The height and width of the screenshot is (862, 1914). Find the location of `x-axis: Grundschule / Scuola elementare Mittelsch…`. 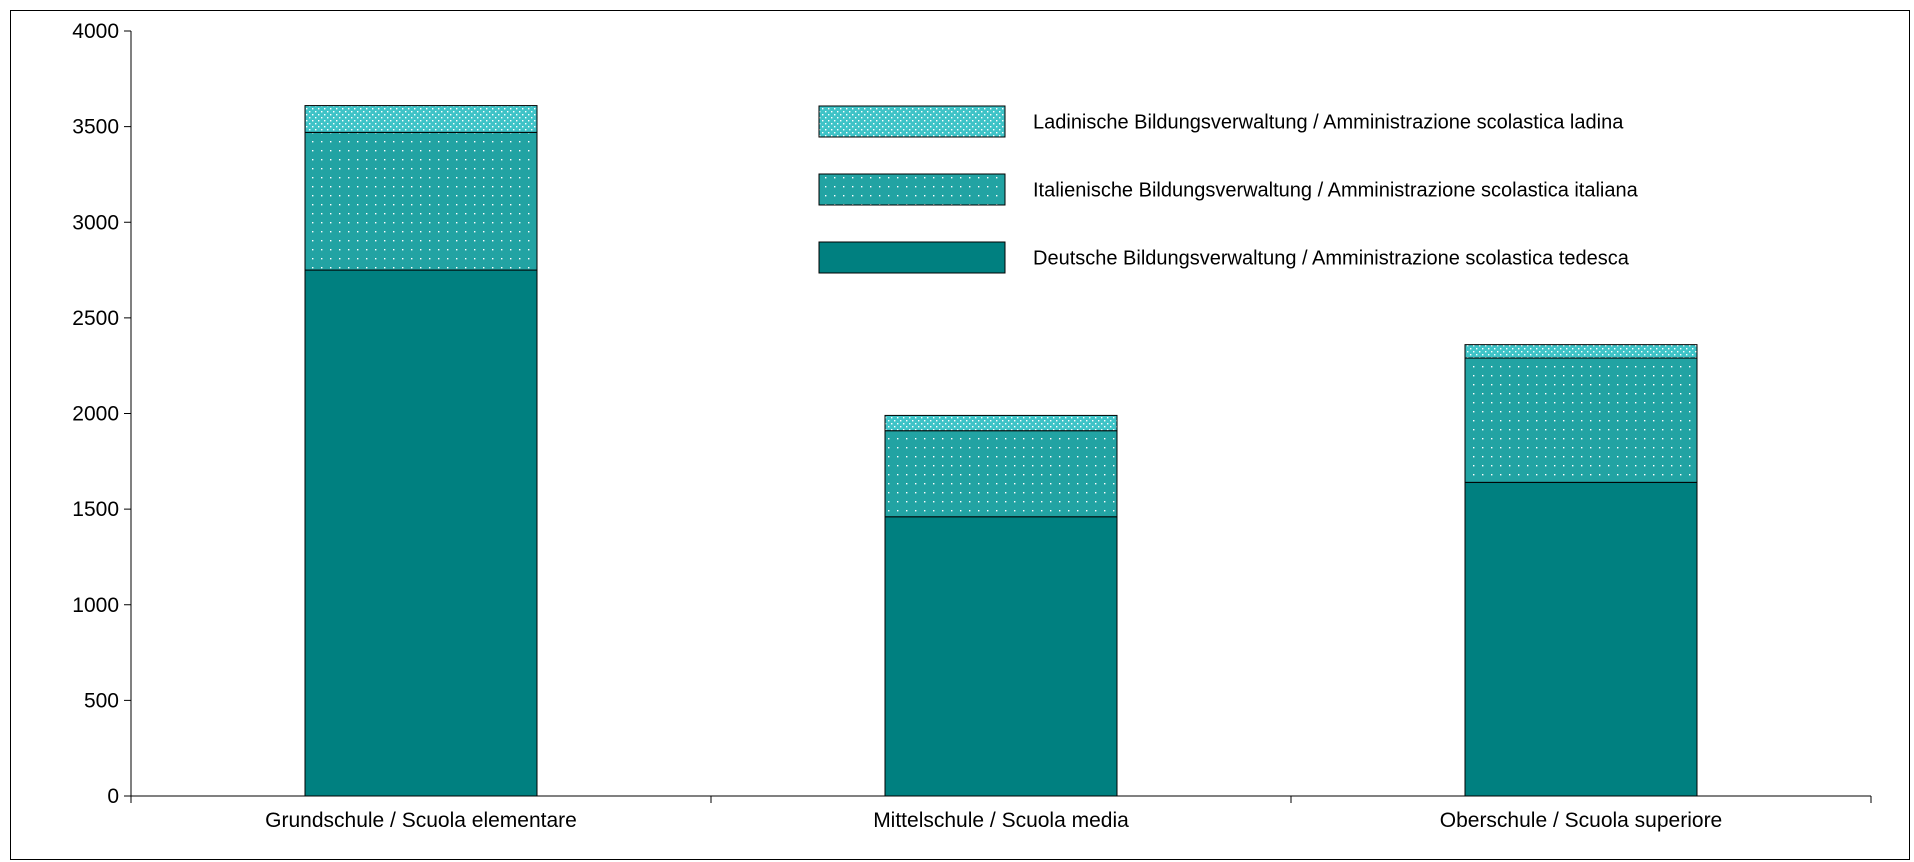

x-axis: Grundschule / Scuola elementare Mittelsch… is located at coordinates (1001, 814).